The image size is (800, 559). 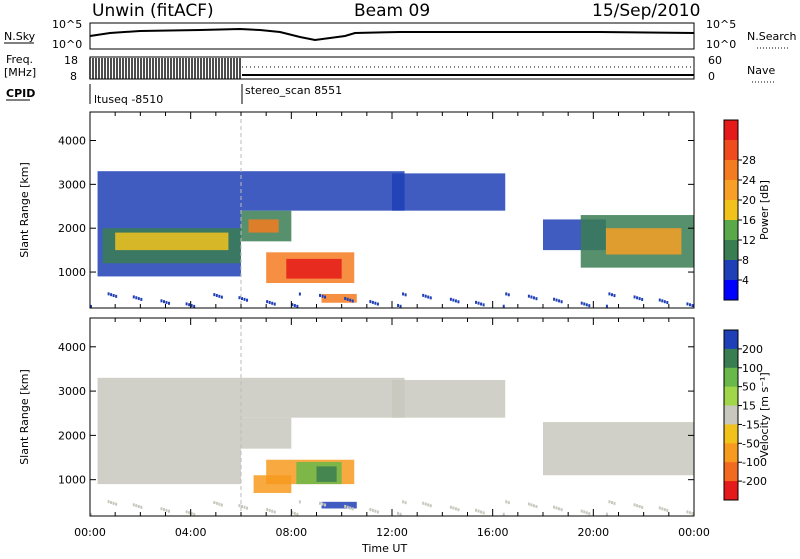 I want to click on velocity-colorbar-frame, so click(x=731, y=415).